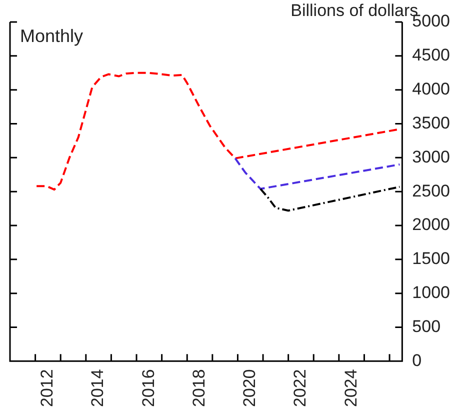 The height and width of the screenshot is (417, 464). Describe the element at coordinates (250, 388) in the screenshot. I see `x-tick-label: 2020` at that location.